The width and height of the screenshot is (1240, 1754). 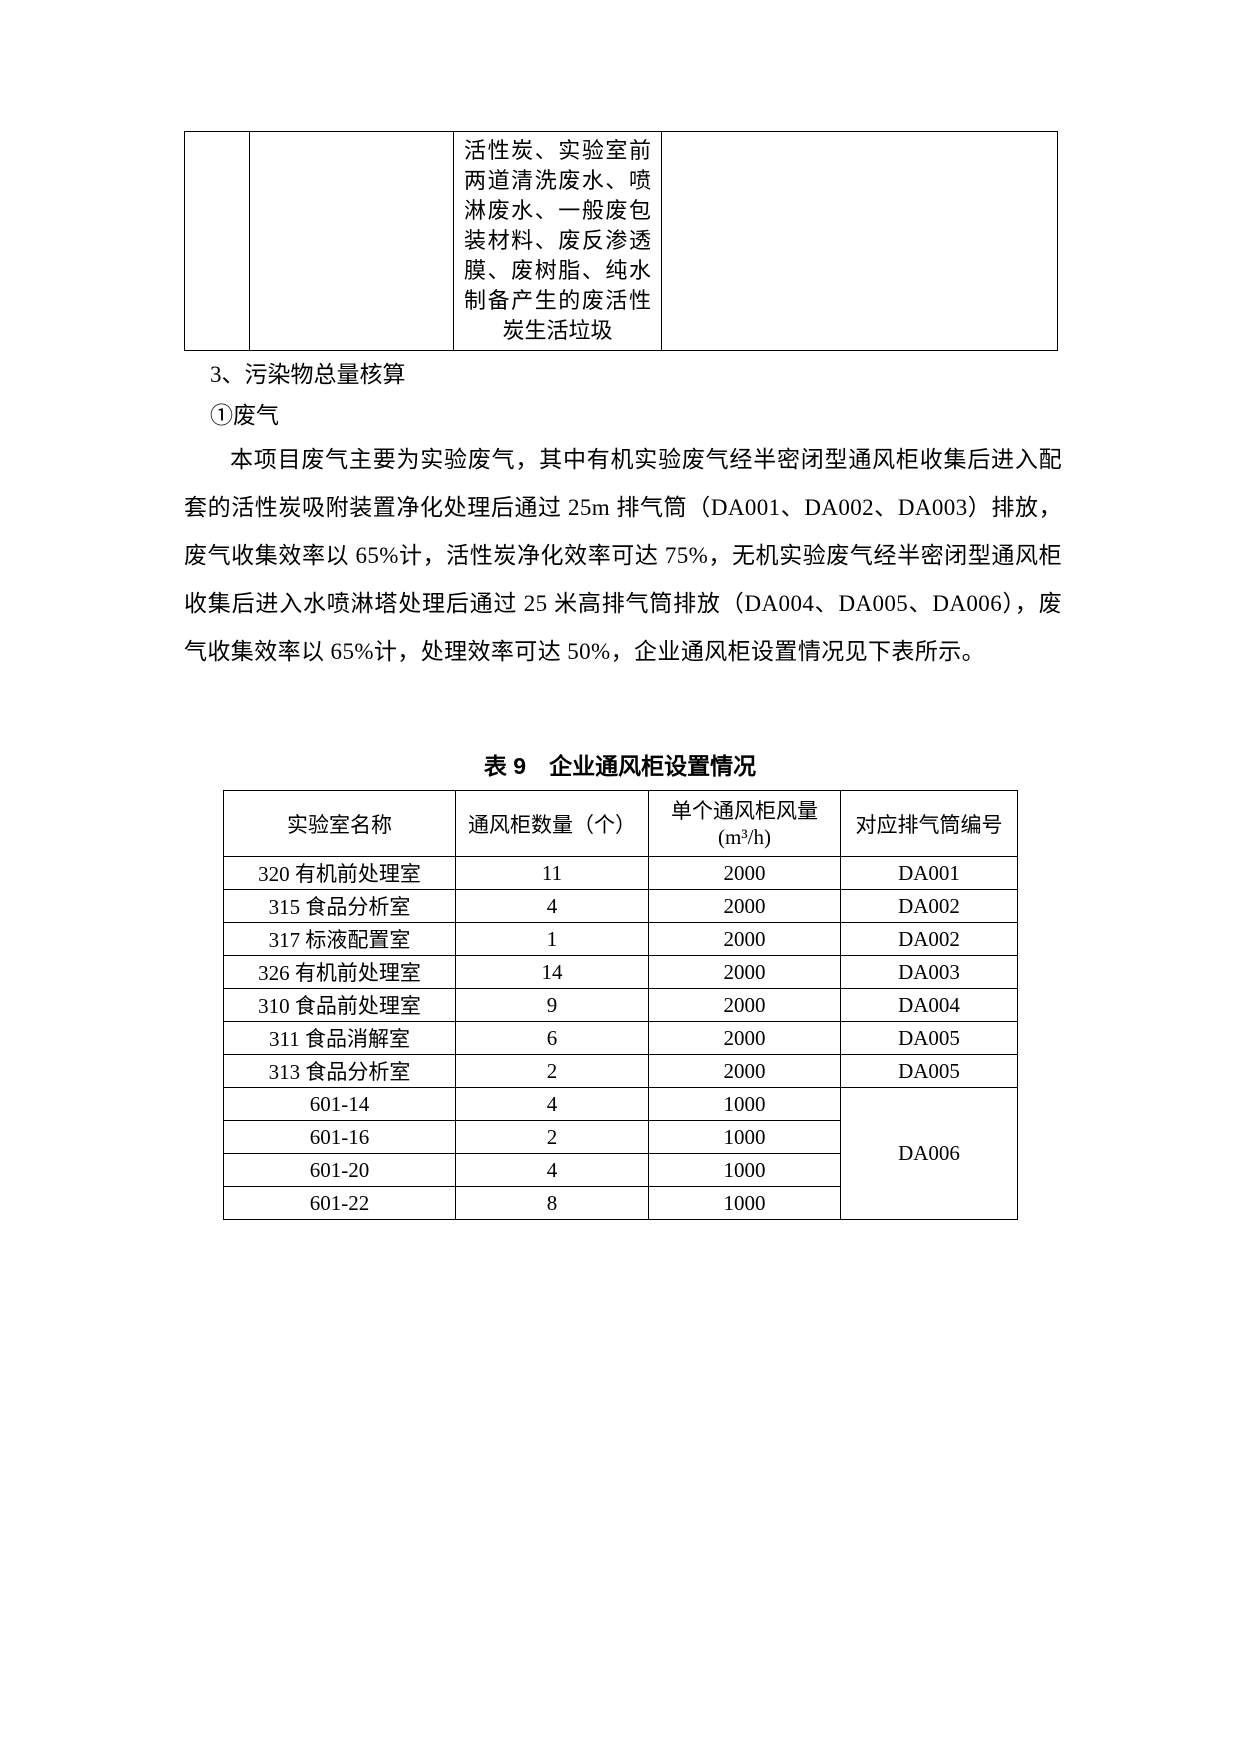 What do you see at coordinates (339, 1137) in the screenshot?
I see `lab-name-cell: 601-16` at bounding box center [339, 1137].